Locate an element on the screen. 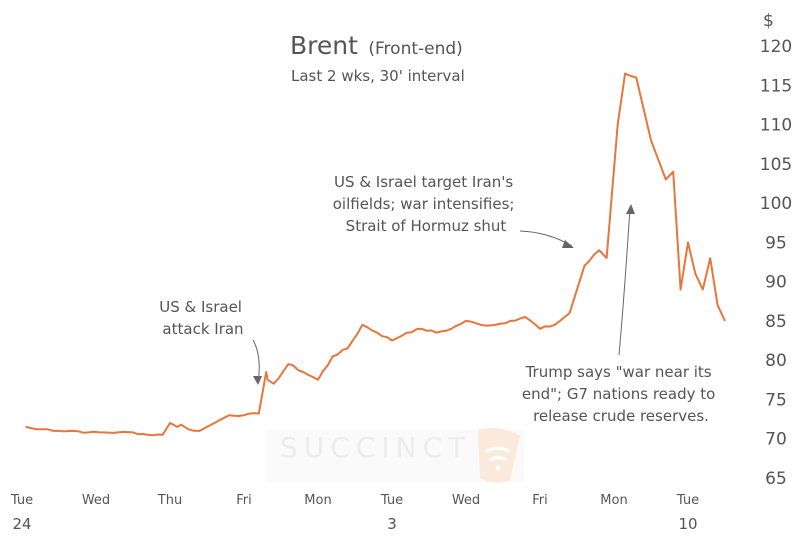 Image resolution: width=794 pixels, height=548 pixels. annotation-attack-line: US & Israel is located at coordinates (200, 307).